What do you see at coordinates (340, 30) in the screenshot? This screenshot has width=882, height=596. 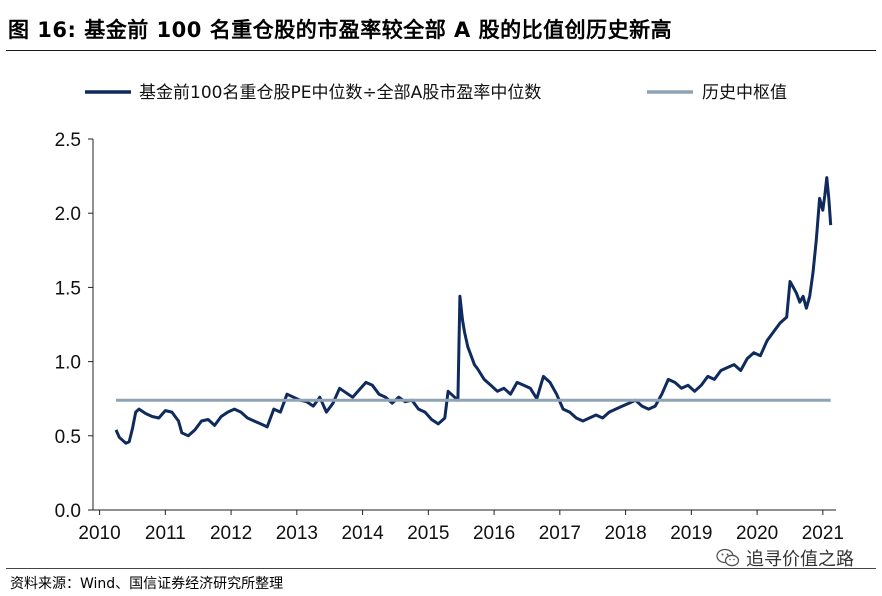 I see `page-title: 图 16: 基金前 100 名重仓股的市盈率较全部 A 股的比值创历史新高` at bounding box center [340, 30].